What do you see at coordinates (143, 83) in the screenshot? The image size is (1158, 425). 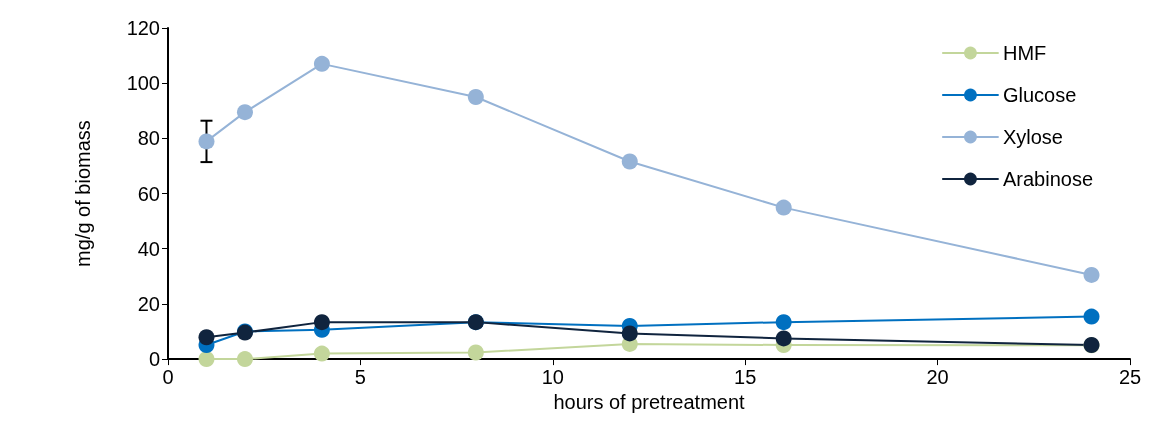 I see `y-tick-label: 100` at bounding box center [143, 83].